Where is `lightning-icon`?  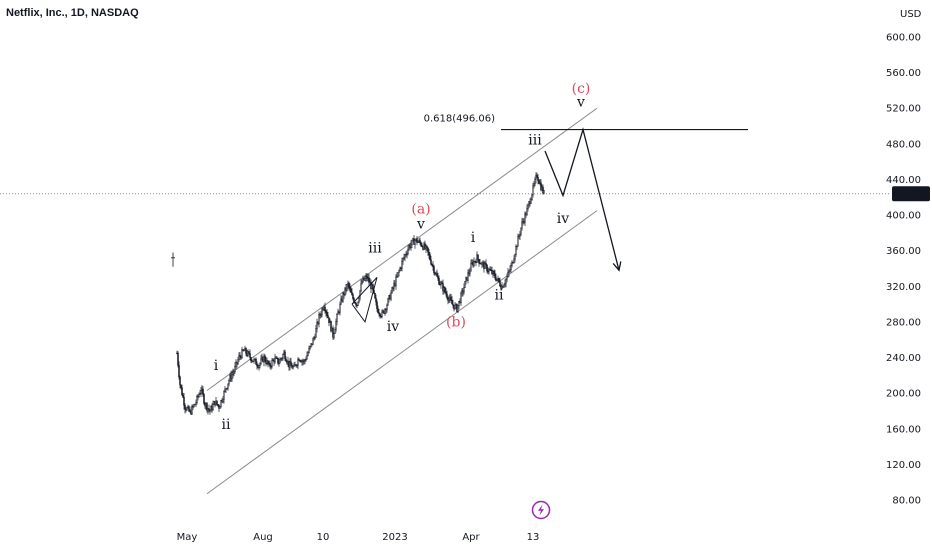
lightning-icon is located at coordinates (541, 510).